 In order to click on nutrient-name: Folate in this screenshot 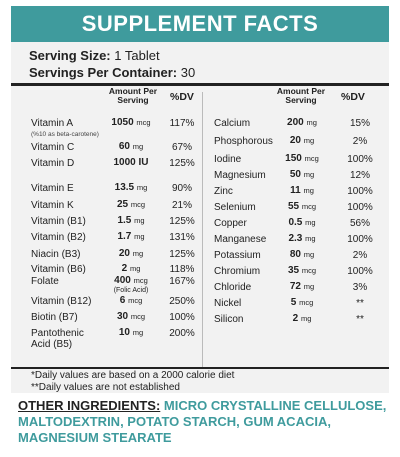, I will do `click(45, 281)`.